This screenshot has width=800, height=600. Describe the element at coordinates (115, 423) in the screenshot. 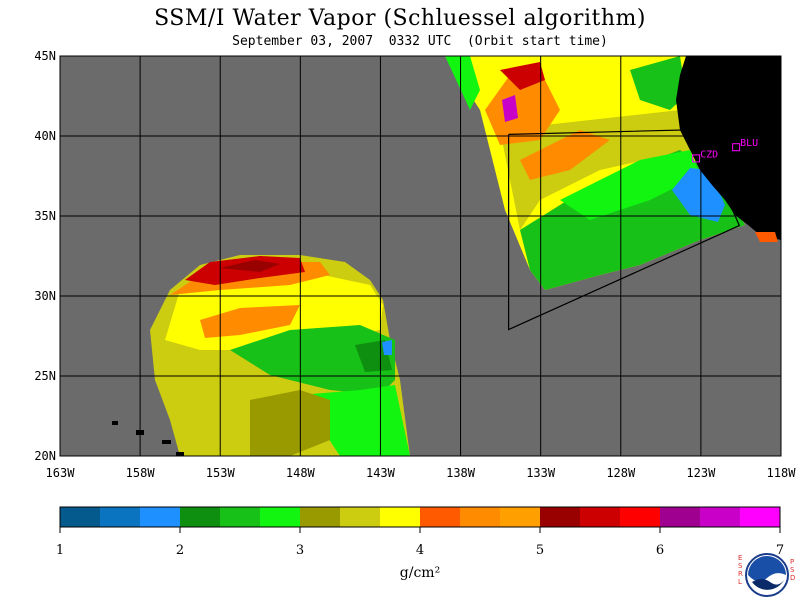

I see `island-kauai` at that location.